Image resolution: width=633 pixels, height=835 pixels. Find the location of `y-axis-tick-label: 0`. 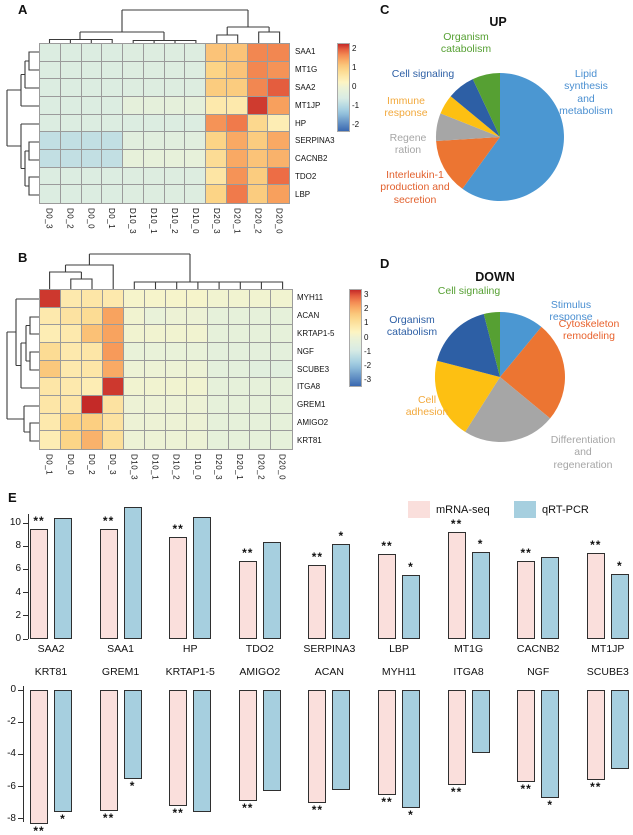

y-axis-tick-label: 0 is located at coordinates (13, 689).